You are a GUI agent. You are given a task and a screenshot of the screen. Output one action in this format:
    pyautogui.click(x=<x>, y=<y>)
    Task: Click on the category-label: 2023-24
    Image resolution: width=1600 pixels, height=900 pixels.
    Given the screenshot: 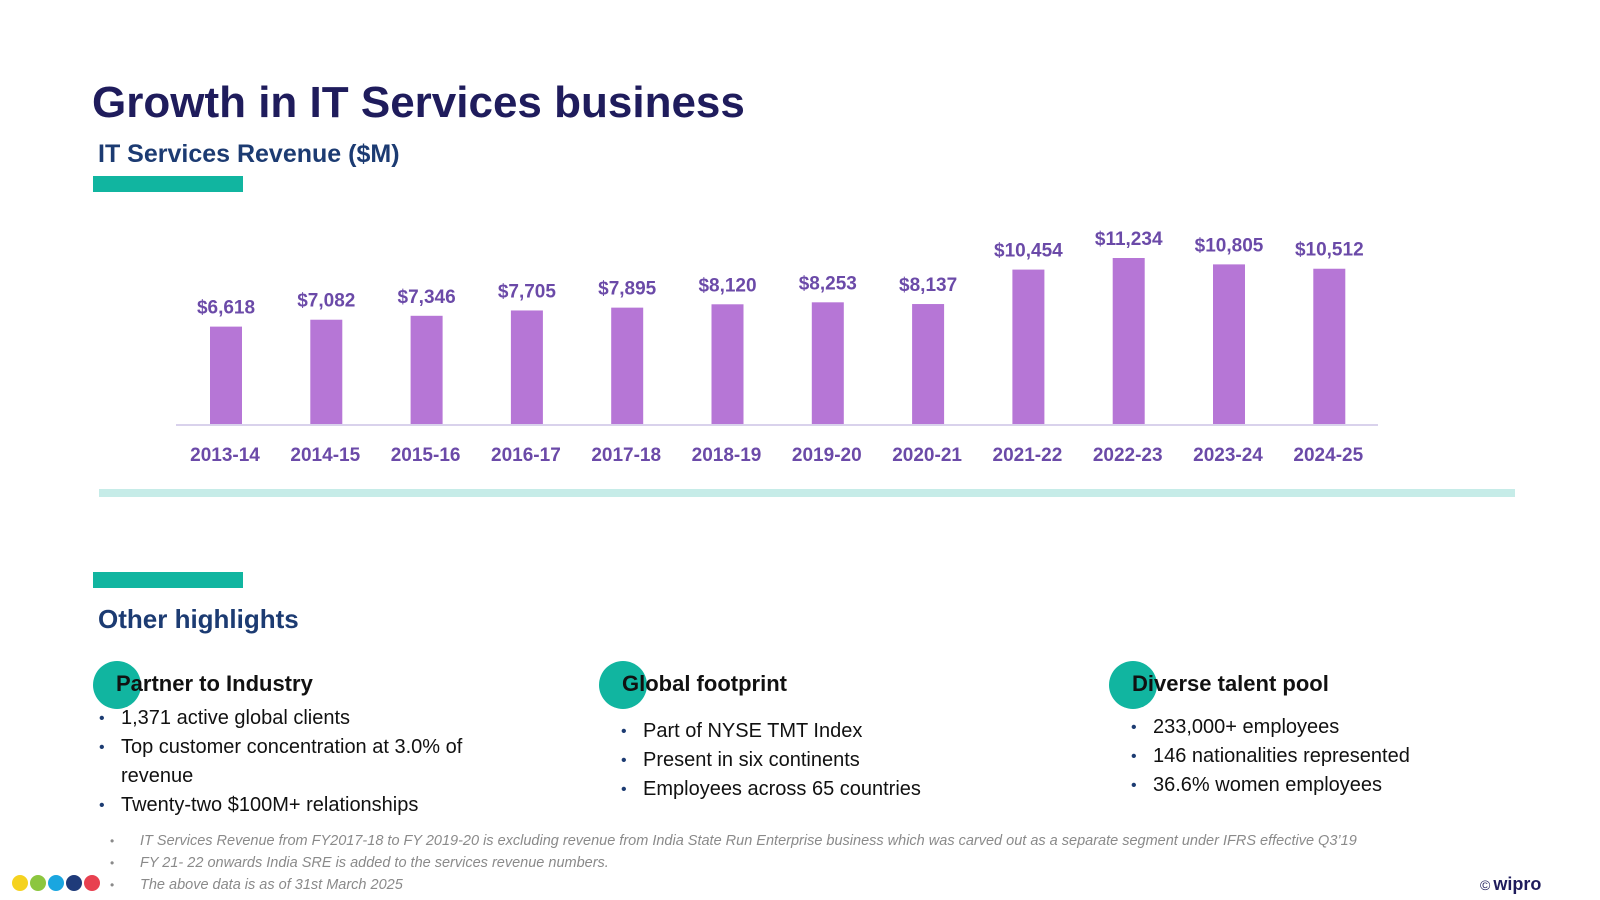 What is the action you would take?
    pyautogui.click(x=1228, y=455)
    